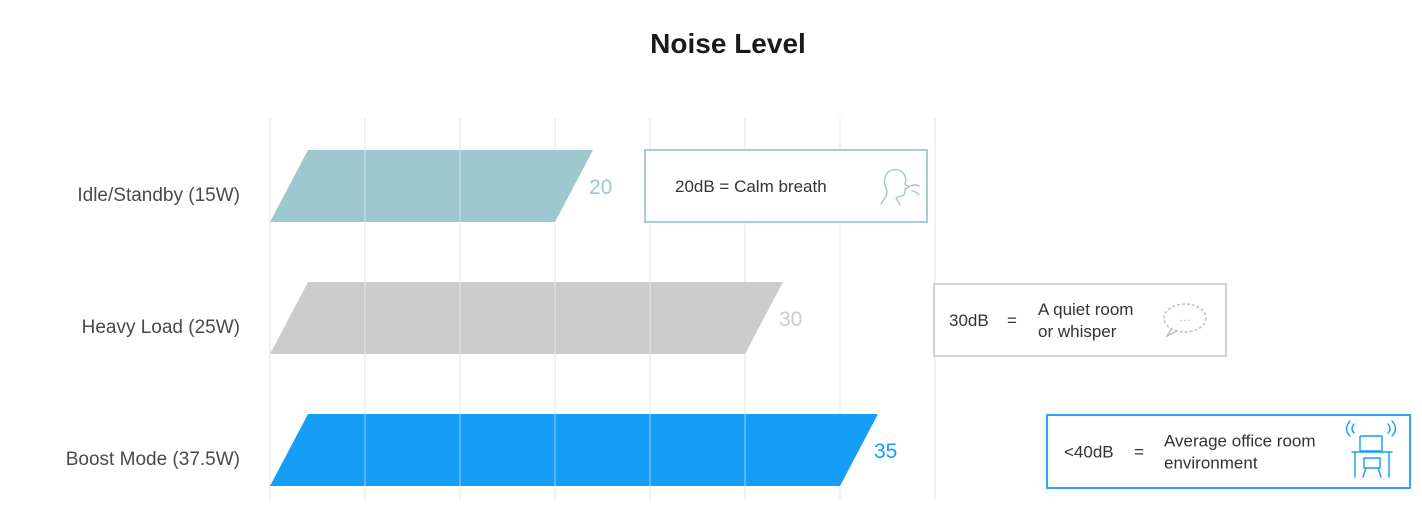  Describe the element at coordinates (1089, 452) in the screenshot. I see `annotation-prefix: <40dB` at that location.